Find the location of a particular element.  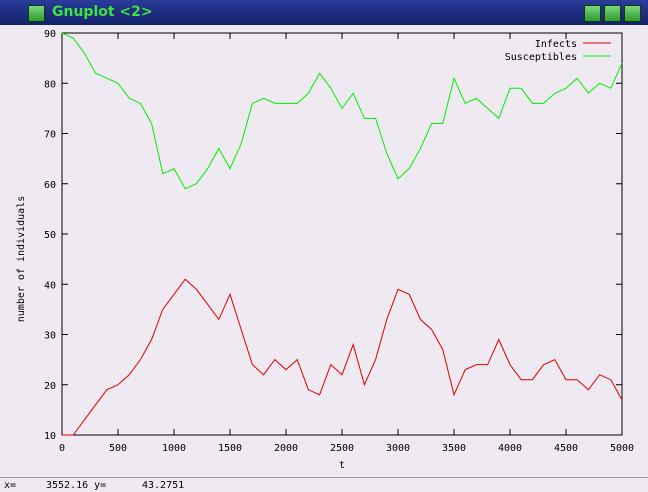

title-bar: Gnuplot <2> is located at coordinates (324, 12).